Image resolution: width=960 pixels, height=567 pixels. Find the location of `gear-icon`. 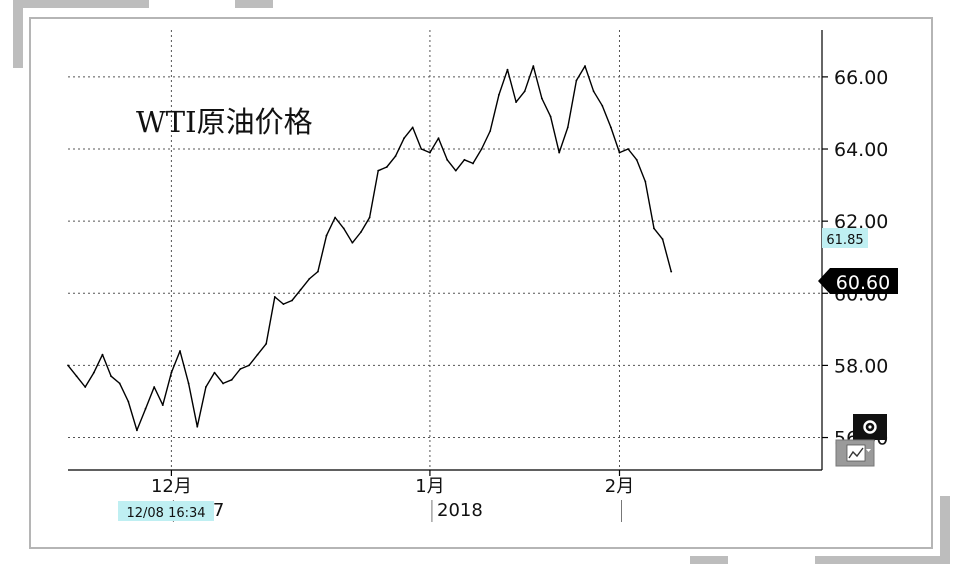

gear-icon is located at coordinates (870, 427).